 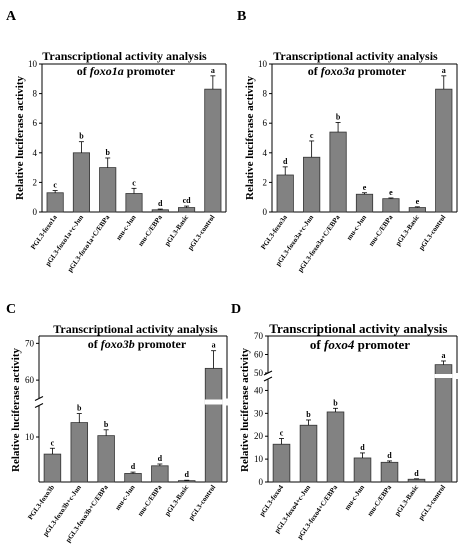 What do you see at coordinates (259, 436) in the screenshot?
I see `y-tick-label: 20` at bounding box center [259, 436].